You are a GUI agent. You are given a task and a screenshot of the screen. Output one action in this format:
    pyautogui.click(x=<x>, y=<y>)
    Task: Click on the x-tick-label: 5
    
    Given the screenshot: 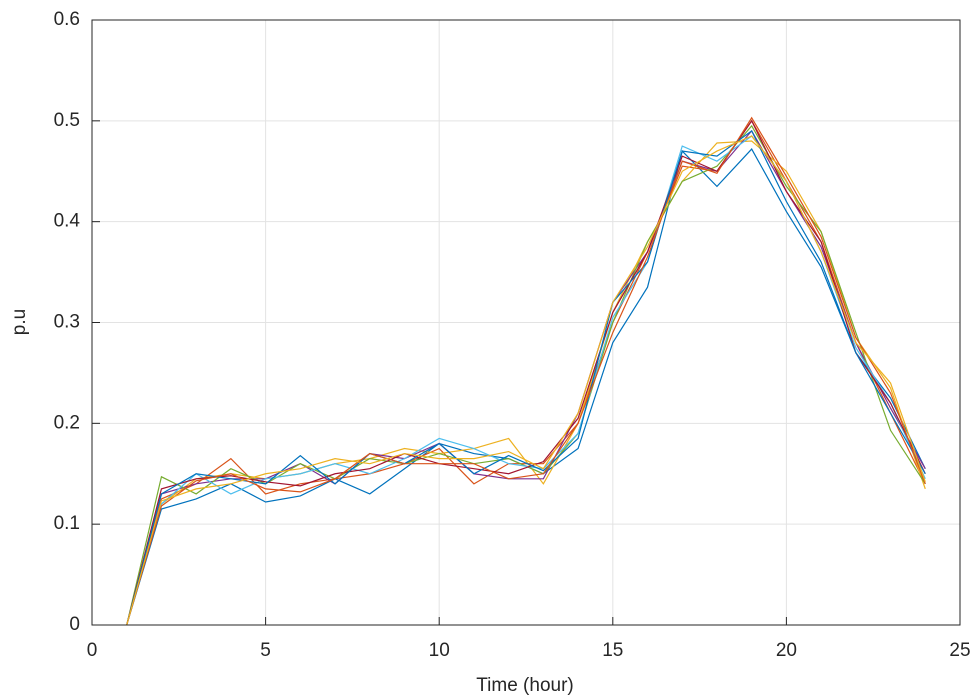 What is the action you would take?
    pyautogui.click(x=265, y=650)
    